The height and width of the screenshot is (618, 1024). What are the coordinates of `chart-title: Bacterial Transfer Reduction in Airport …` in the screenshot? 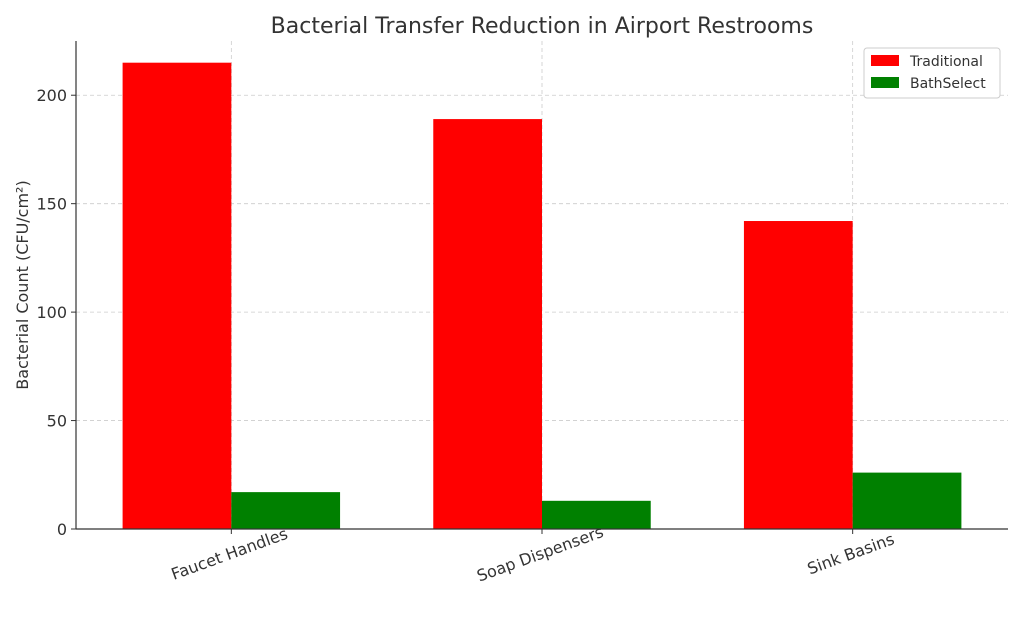 It's located at (542, 26).